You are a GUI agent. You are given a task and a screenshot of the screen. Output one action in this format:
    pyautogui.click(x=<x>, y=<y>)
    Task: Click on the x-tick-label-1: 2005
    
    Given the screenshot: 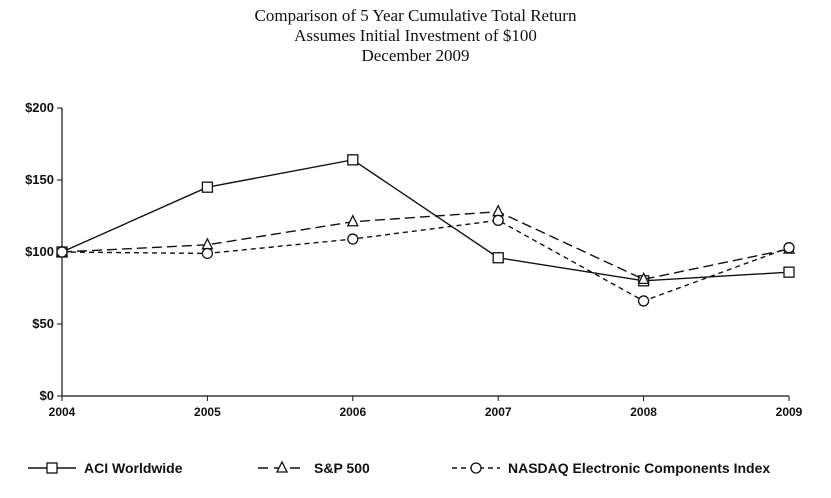 What is the action you would take?
    pyautogui.click(x=207, y=412)
    